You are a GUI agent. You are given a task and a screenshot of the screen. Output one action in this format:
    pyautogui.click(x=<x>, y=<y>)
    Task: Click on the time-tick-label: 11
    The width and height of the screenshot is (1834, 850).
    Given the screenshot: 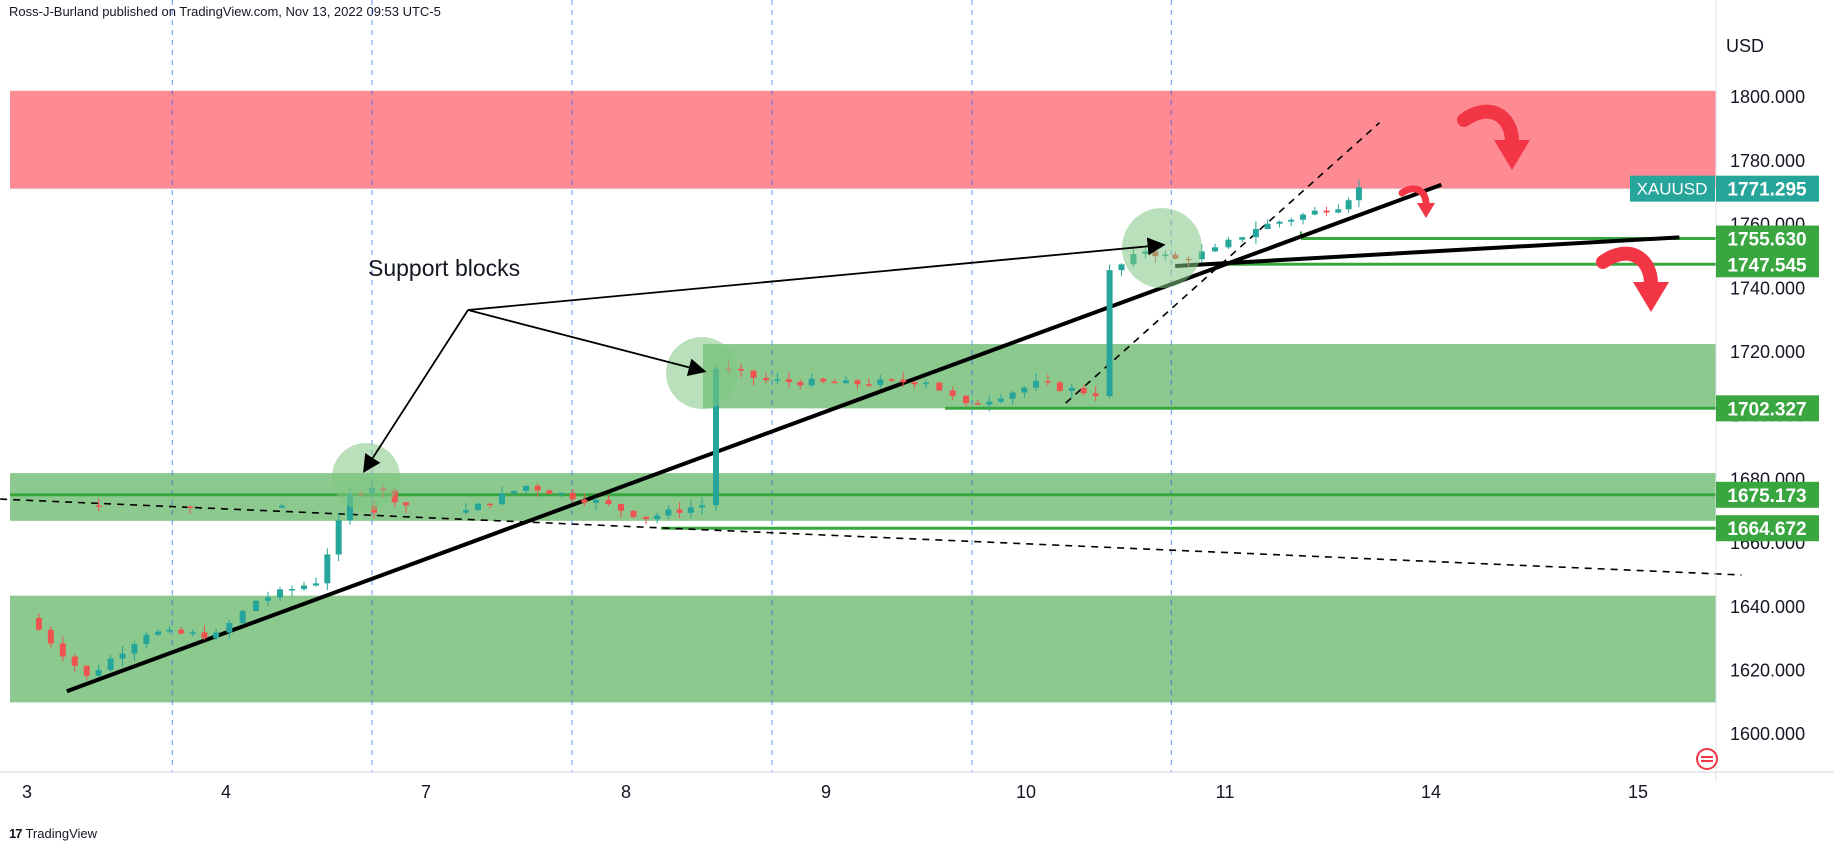 What is the action you would take?
    pyautogui.click(x=1225, y=792)
    